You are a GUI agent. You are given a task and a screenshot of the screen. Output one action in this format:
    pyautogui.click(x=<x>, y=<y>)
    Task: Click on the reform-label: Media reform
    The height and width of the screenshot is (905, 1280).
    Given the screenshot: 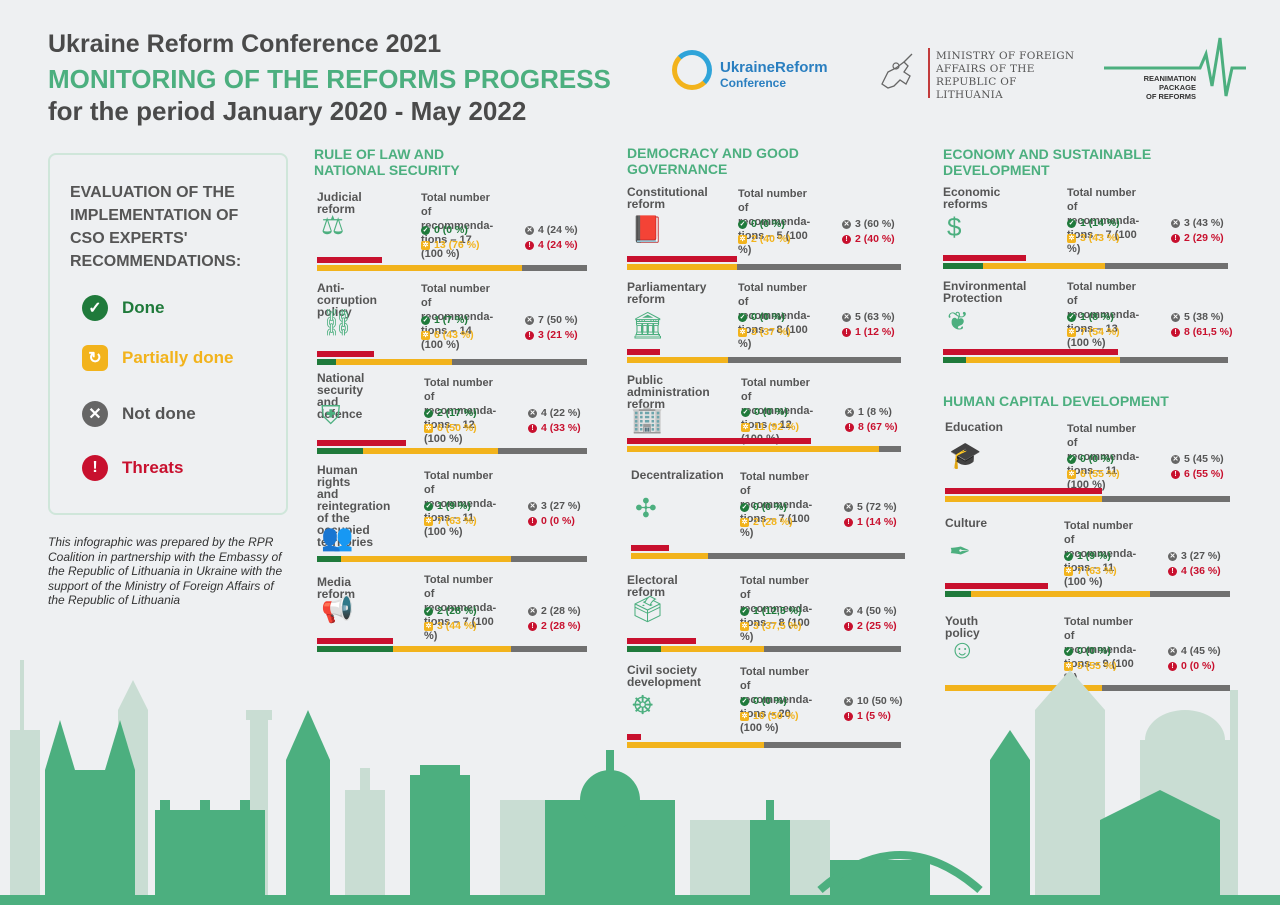 What is the action you would take?
    pyautogui.click(x=336, y=588)
    